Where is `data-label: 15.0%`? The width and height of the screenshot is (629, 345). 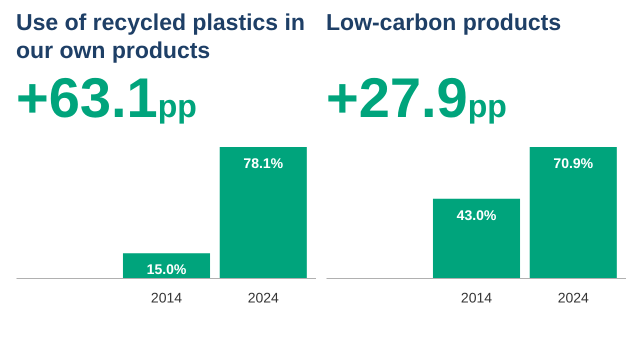
data-label: 15.0% is located at coordinates (166, 269).